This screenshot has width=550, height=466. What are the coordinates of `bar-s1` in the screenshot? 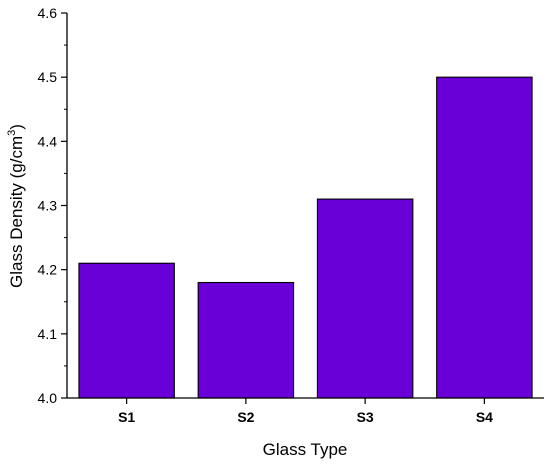 It's located at (126, 330).